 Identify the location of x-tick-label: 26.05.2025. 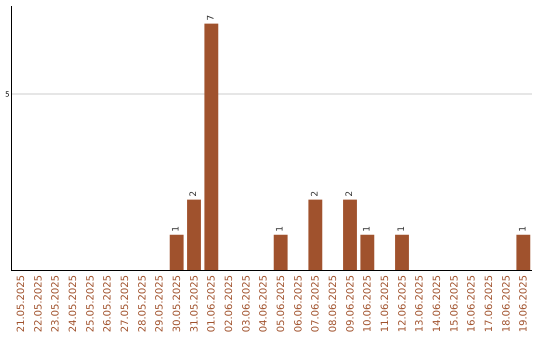
(108, 303).